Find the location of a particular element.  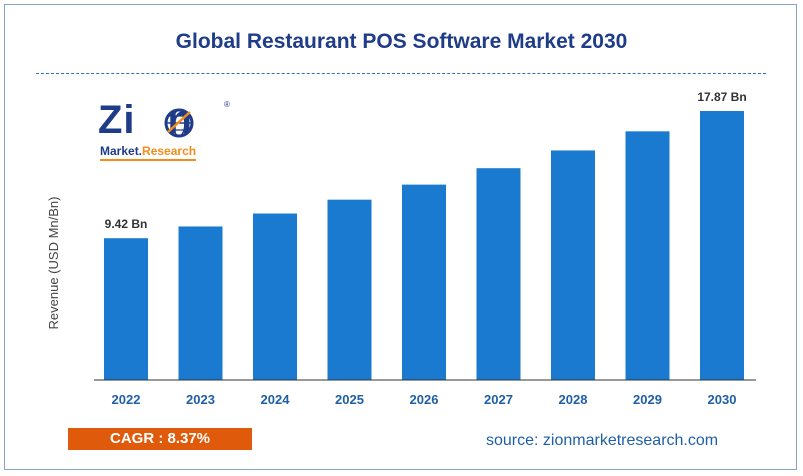

bar-2022 is located at coordinates (126, 309).